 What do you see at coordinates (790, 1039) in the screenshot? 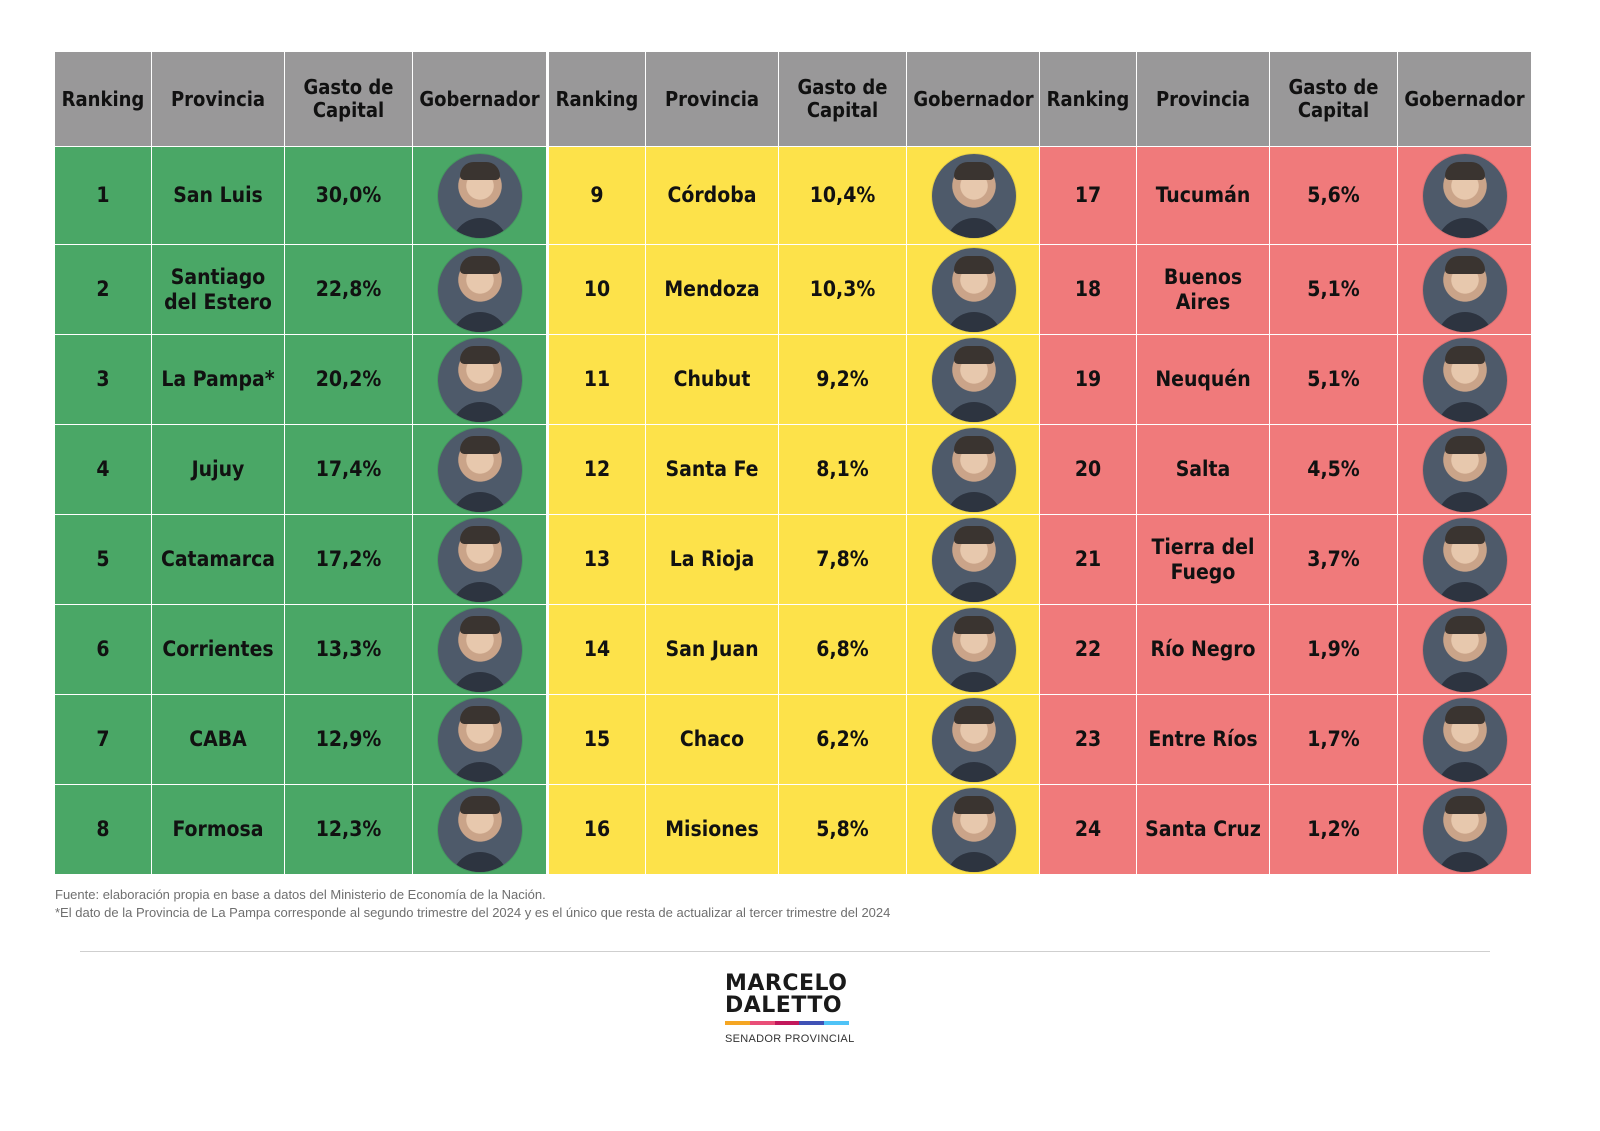
I see `logo-subtitle: SENADOR PROVINCIAL` at bounding box center [790, 1039].